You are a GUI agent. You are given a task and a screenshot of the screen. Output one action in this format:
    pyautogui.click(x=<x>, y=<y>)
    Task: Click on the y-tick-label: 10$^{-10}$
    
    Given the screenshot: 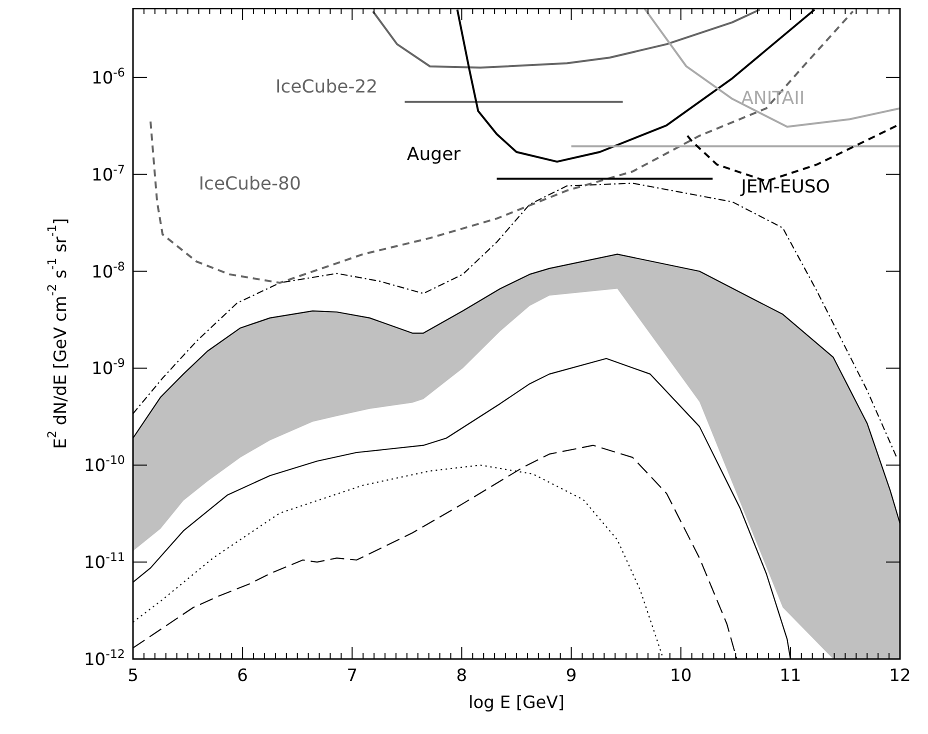 What is the action you would take?
    pyautogui.click(x=104, y=464)
    